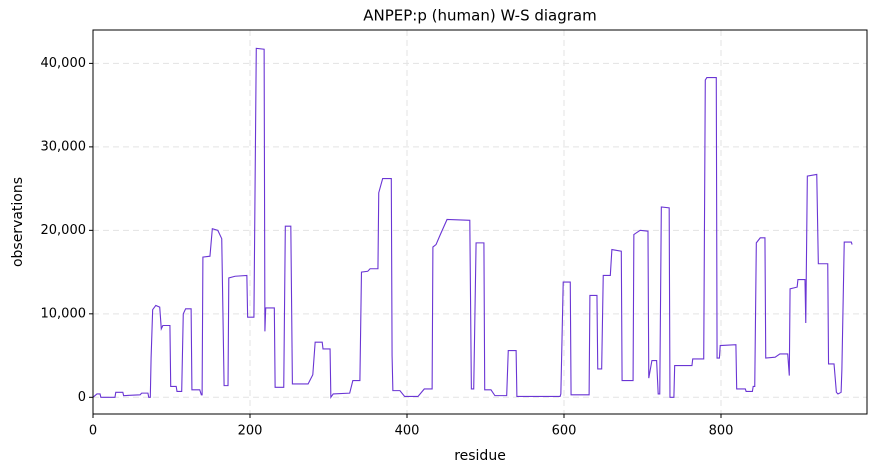 The width and height of the screenshot is (878, 474). Describe the element at coordinates (250, 431) in the screenshot. I see `x-tick-label: 200` at that location.